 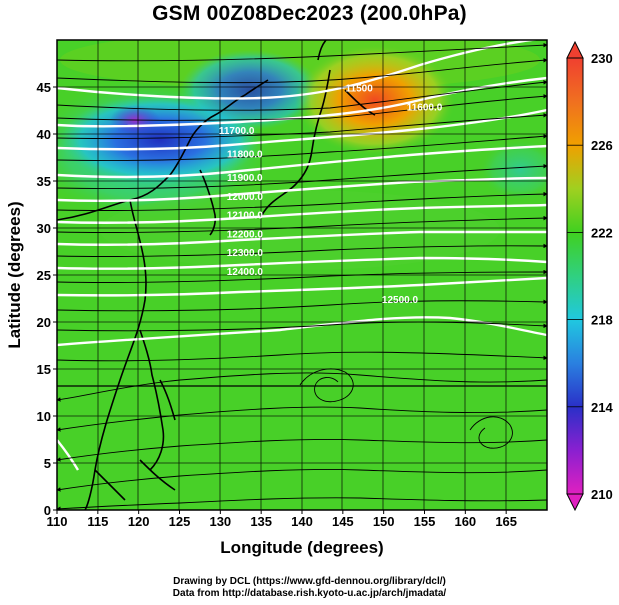 I want to click on x-tick-label: 160, so click(x=465, y=521).